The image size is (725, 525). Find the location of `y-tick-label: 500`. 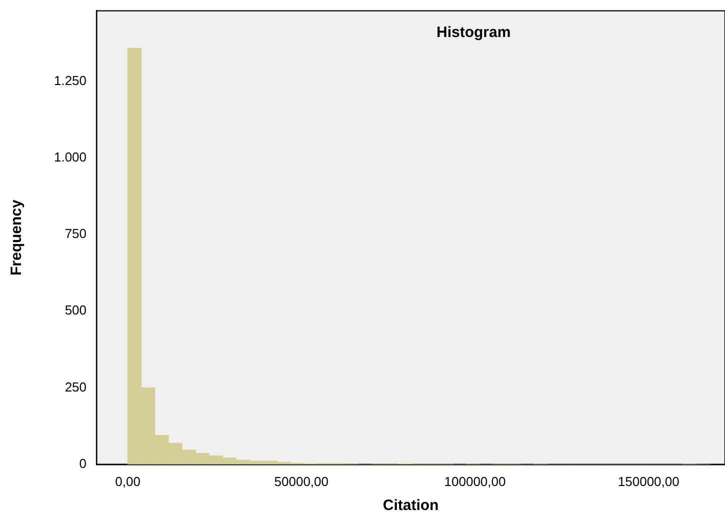

y-tick-label: 500 is located at coordinates (75, 310).